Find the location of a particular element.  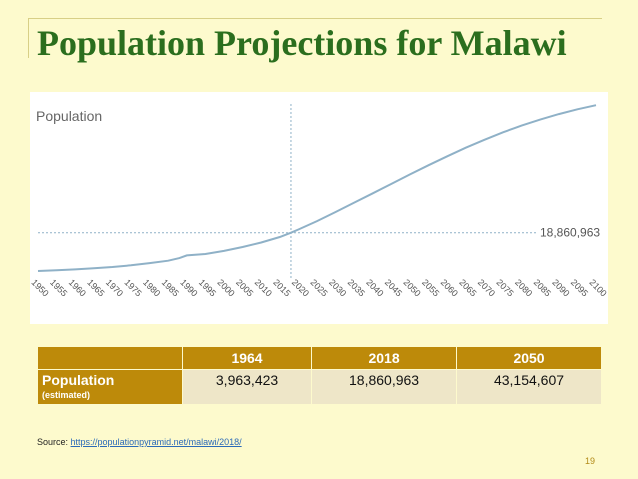

x-tick-label: 2050 is located at coordinates (412, 287).